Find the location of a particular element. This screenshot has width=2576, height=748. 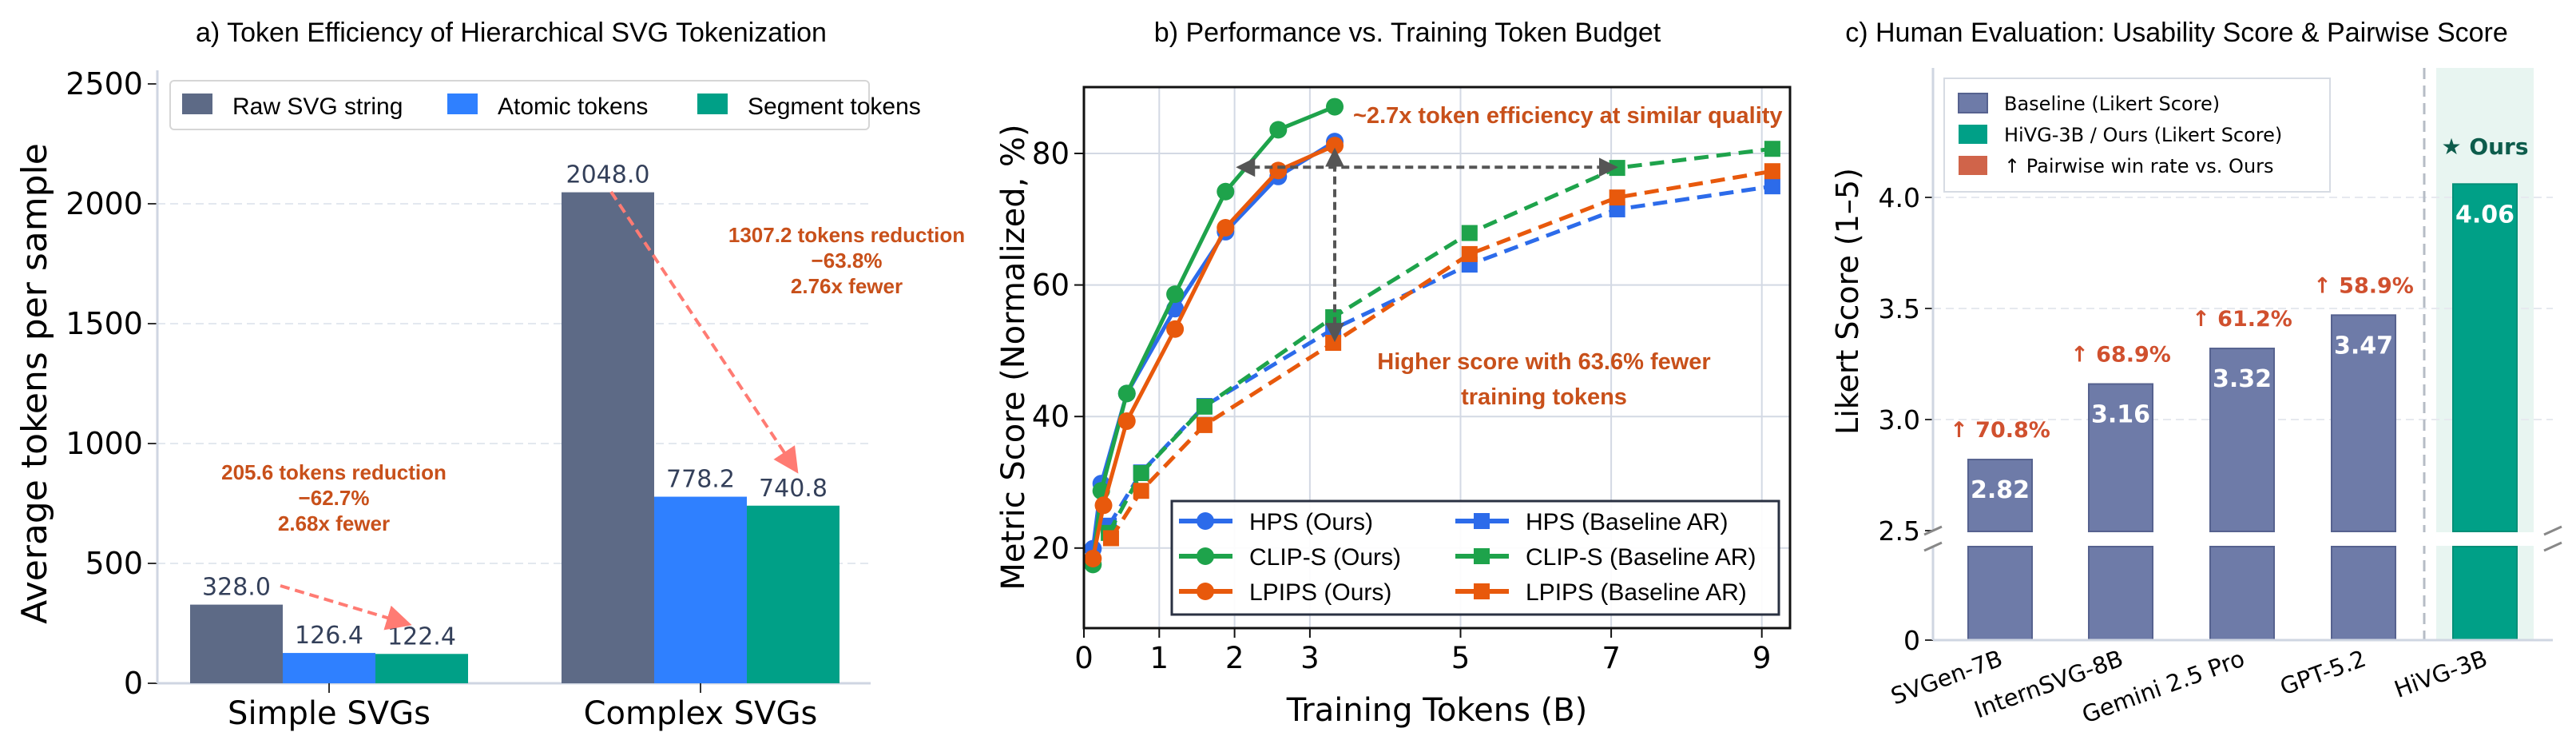

legend-label: CLIP-S (Baseline AR) is located at coordinates (1641, 557).